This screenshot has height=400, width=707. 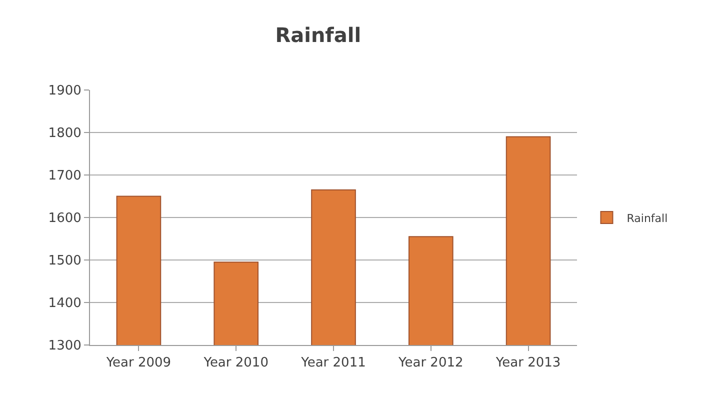 What do you see at coordinates (318, 35) in the screenshot?
I see `chart-title: Rainfall` at bounding box center [318, 35].